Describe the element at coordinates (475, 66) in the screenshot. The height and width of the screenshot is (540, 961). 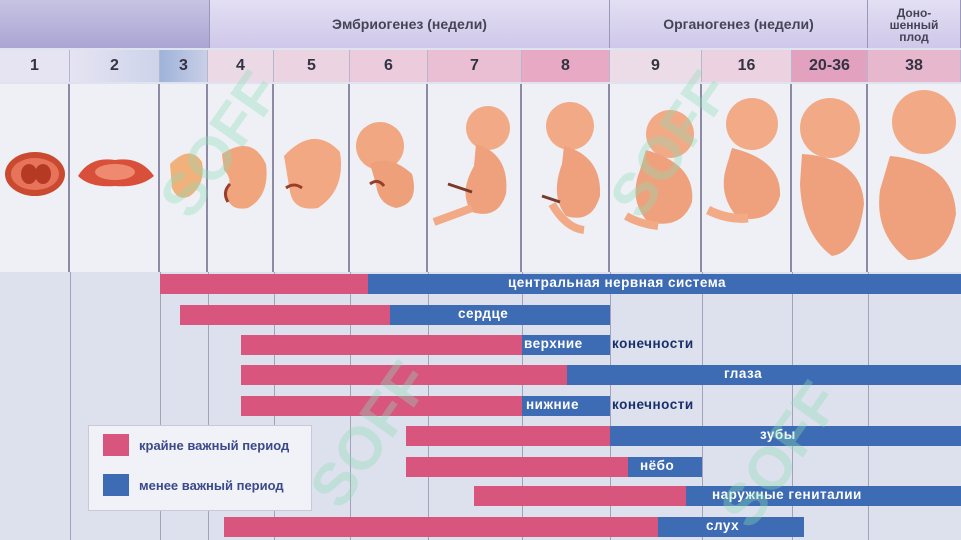
I see `week-7: 7` at that location.